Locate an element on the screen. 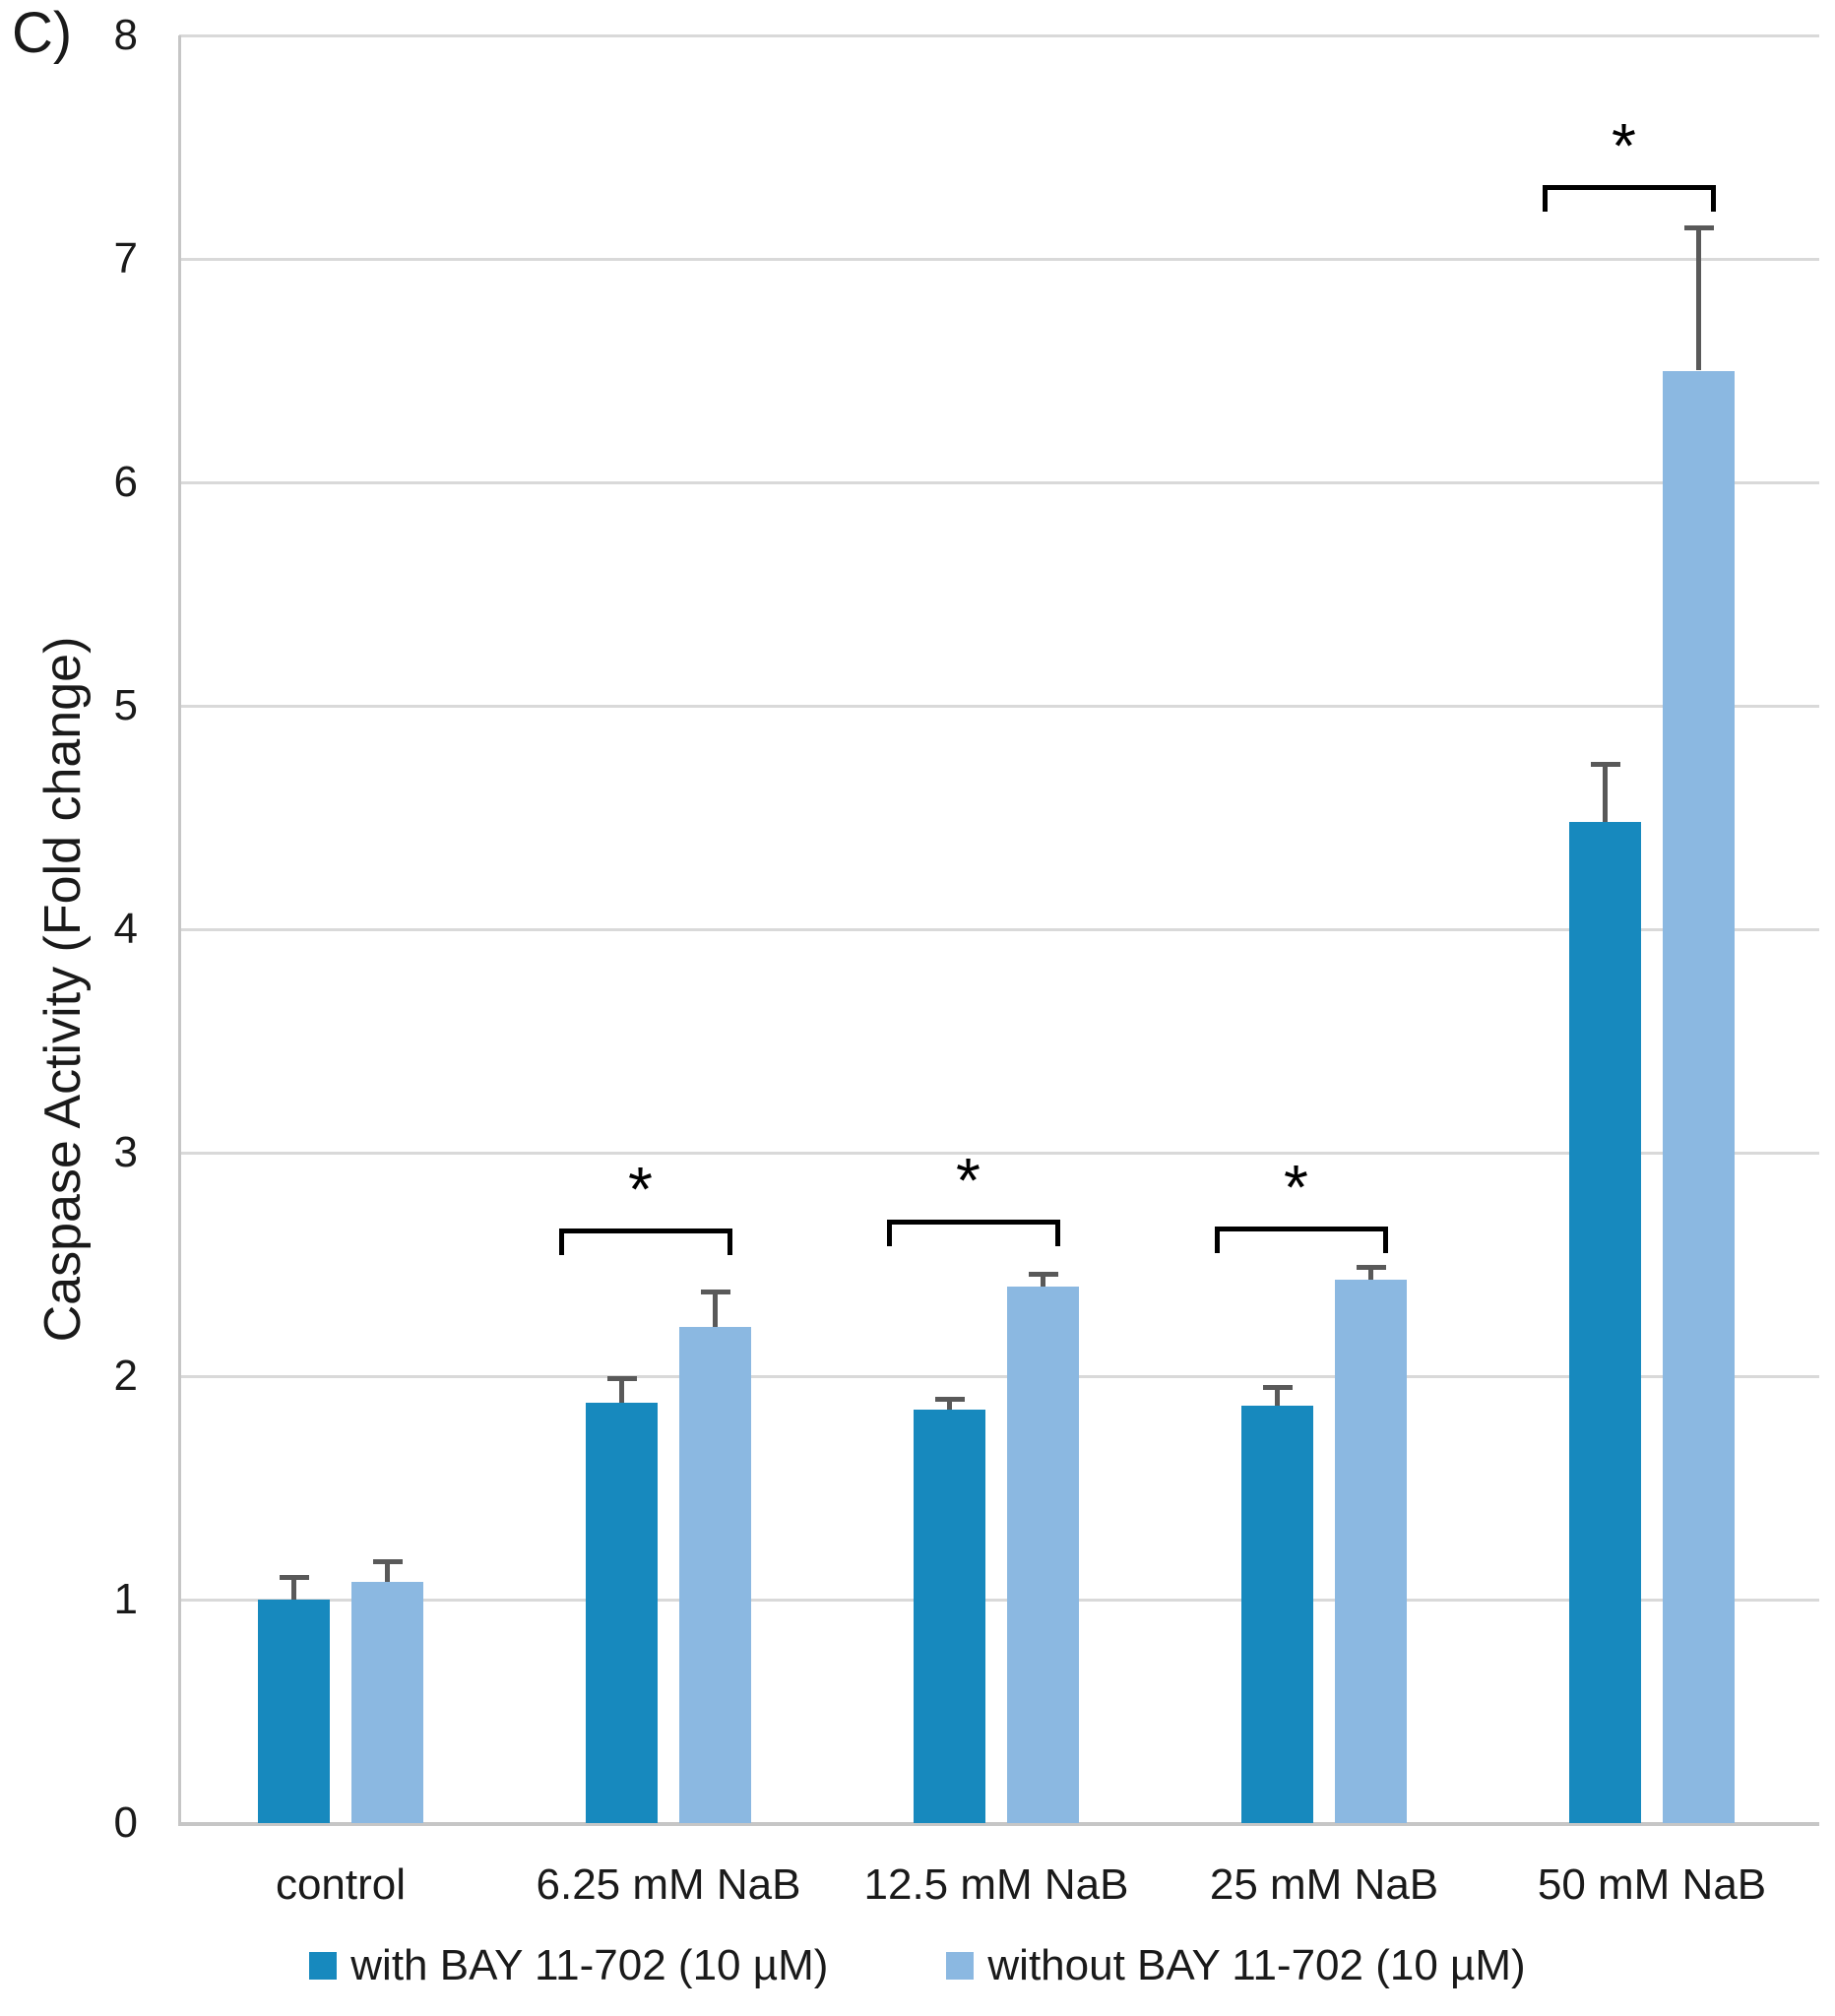 Image resolution: width=1835 pixels, height=2016 pixels. panel-label: C) is located at coordinates (42, 33).